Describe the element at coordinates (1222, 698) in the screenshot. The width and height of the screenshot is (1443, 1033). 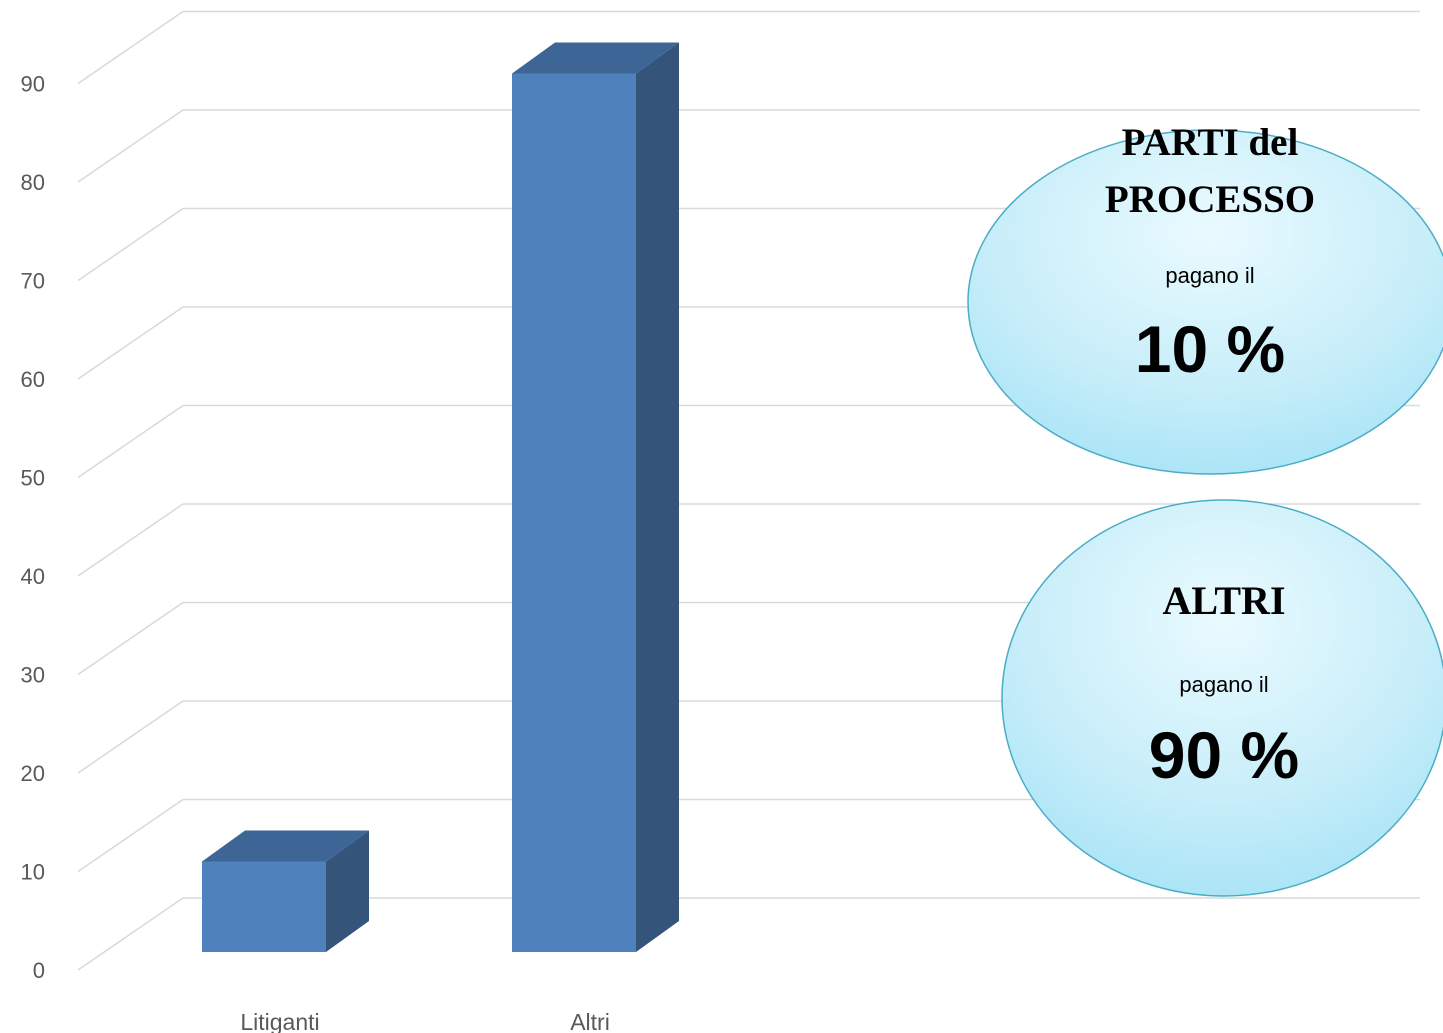
I see `annotation-bubble: ALTRI pagano il 90 %` at that location.